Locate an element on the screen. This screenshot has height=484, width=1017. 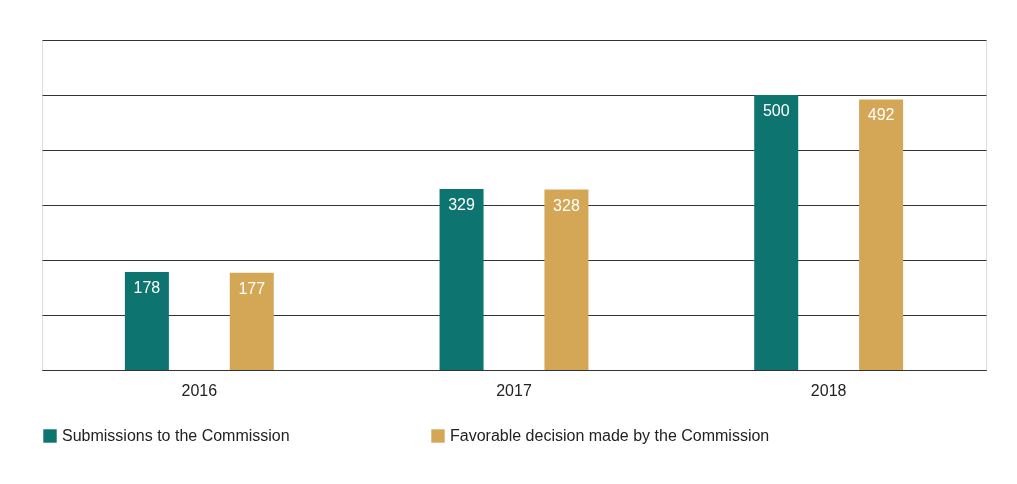
legend-label: Submissions to the Commission is located at coordinates (176, 435).